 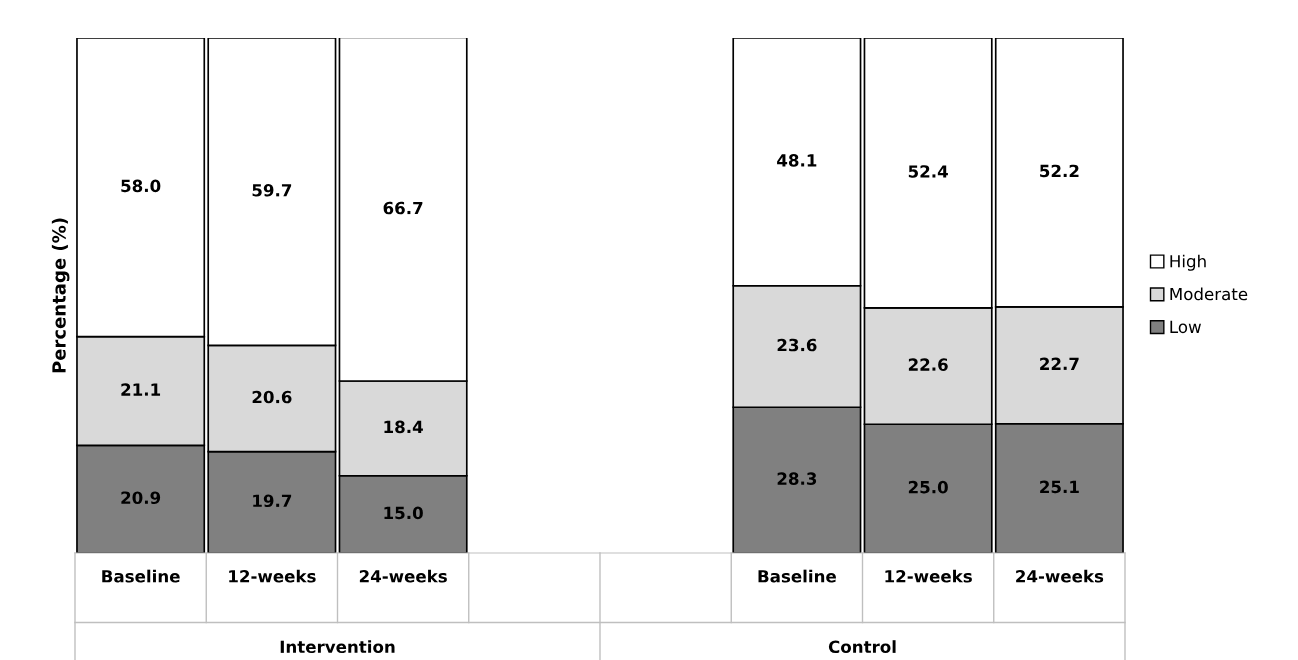 I want to click on data-label: 25.0, so click(x=928, y=487).